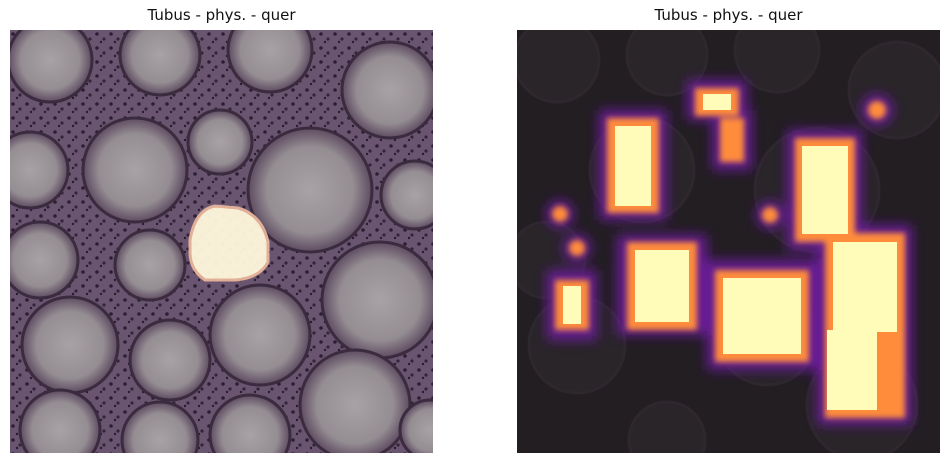  I want to click on right-panel-title: Tubus - phys. - quer, so click(728, 15).